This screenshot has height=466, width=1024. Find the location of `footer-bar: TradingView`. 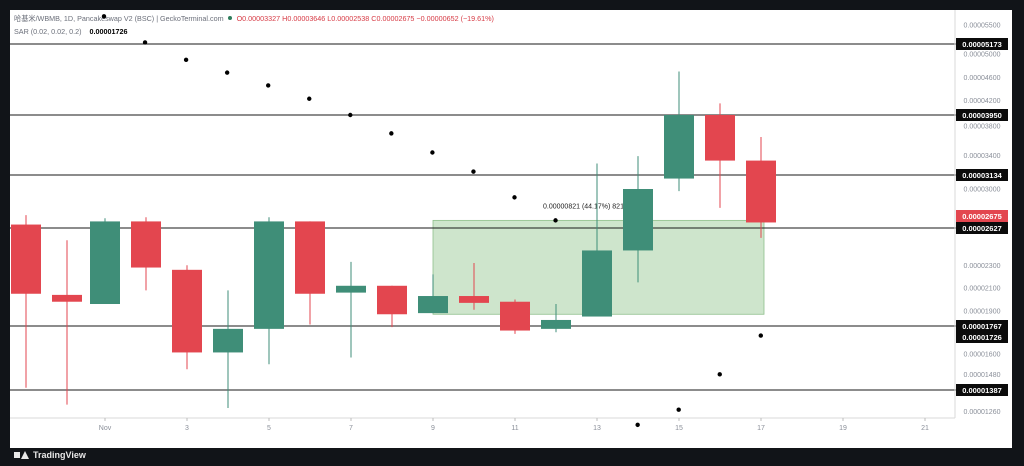

footer-bar: TradingView is located at coordinates (511, 457).